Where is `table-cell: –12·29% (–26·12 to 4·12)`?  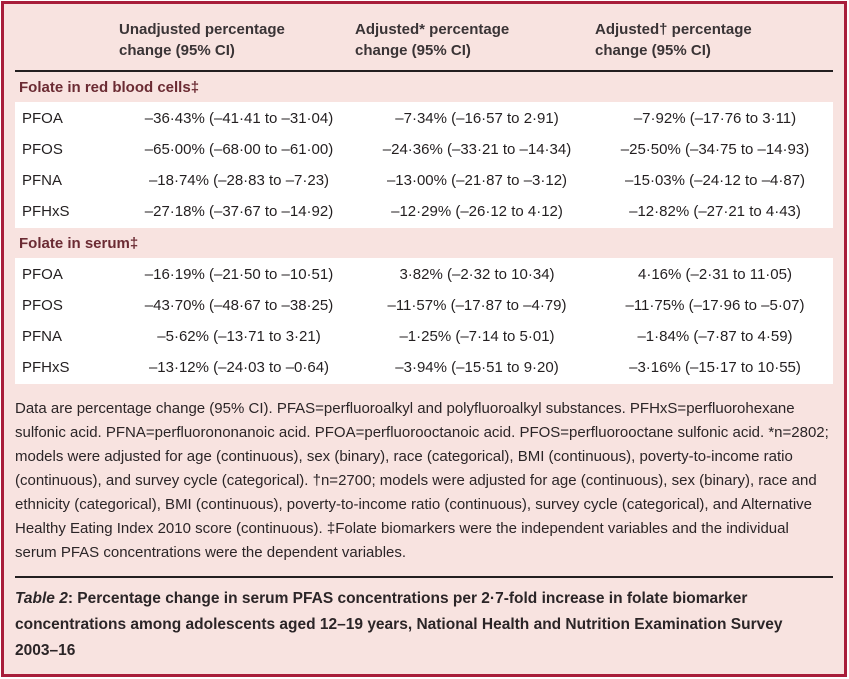
table-cell: –12·29% (–26·12 to 4·12) is located at coordinates (477, 211).